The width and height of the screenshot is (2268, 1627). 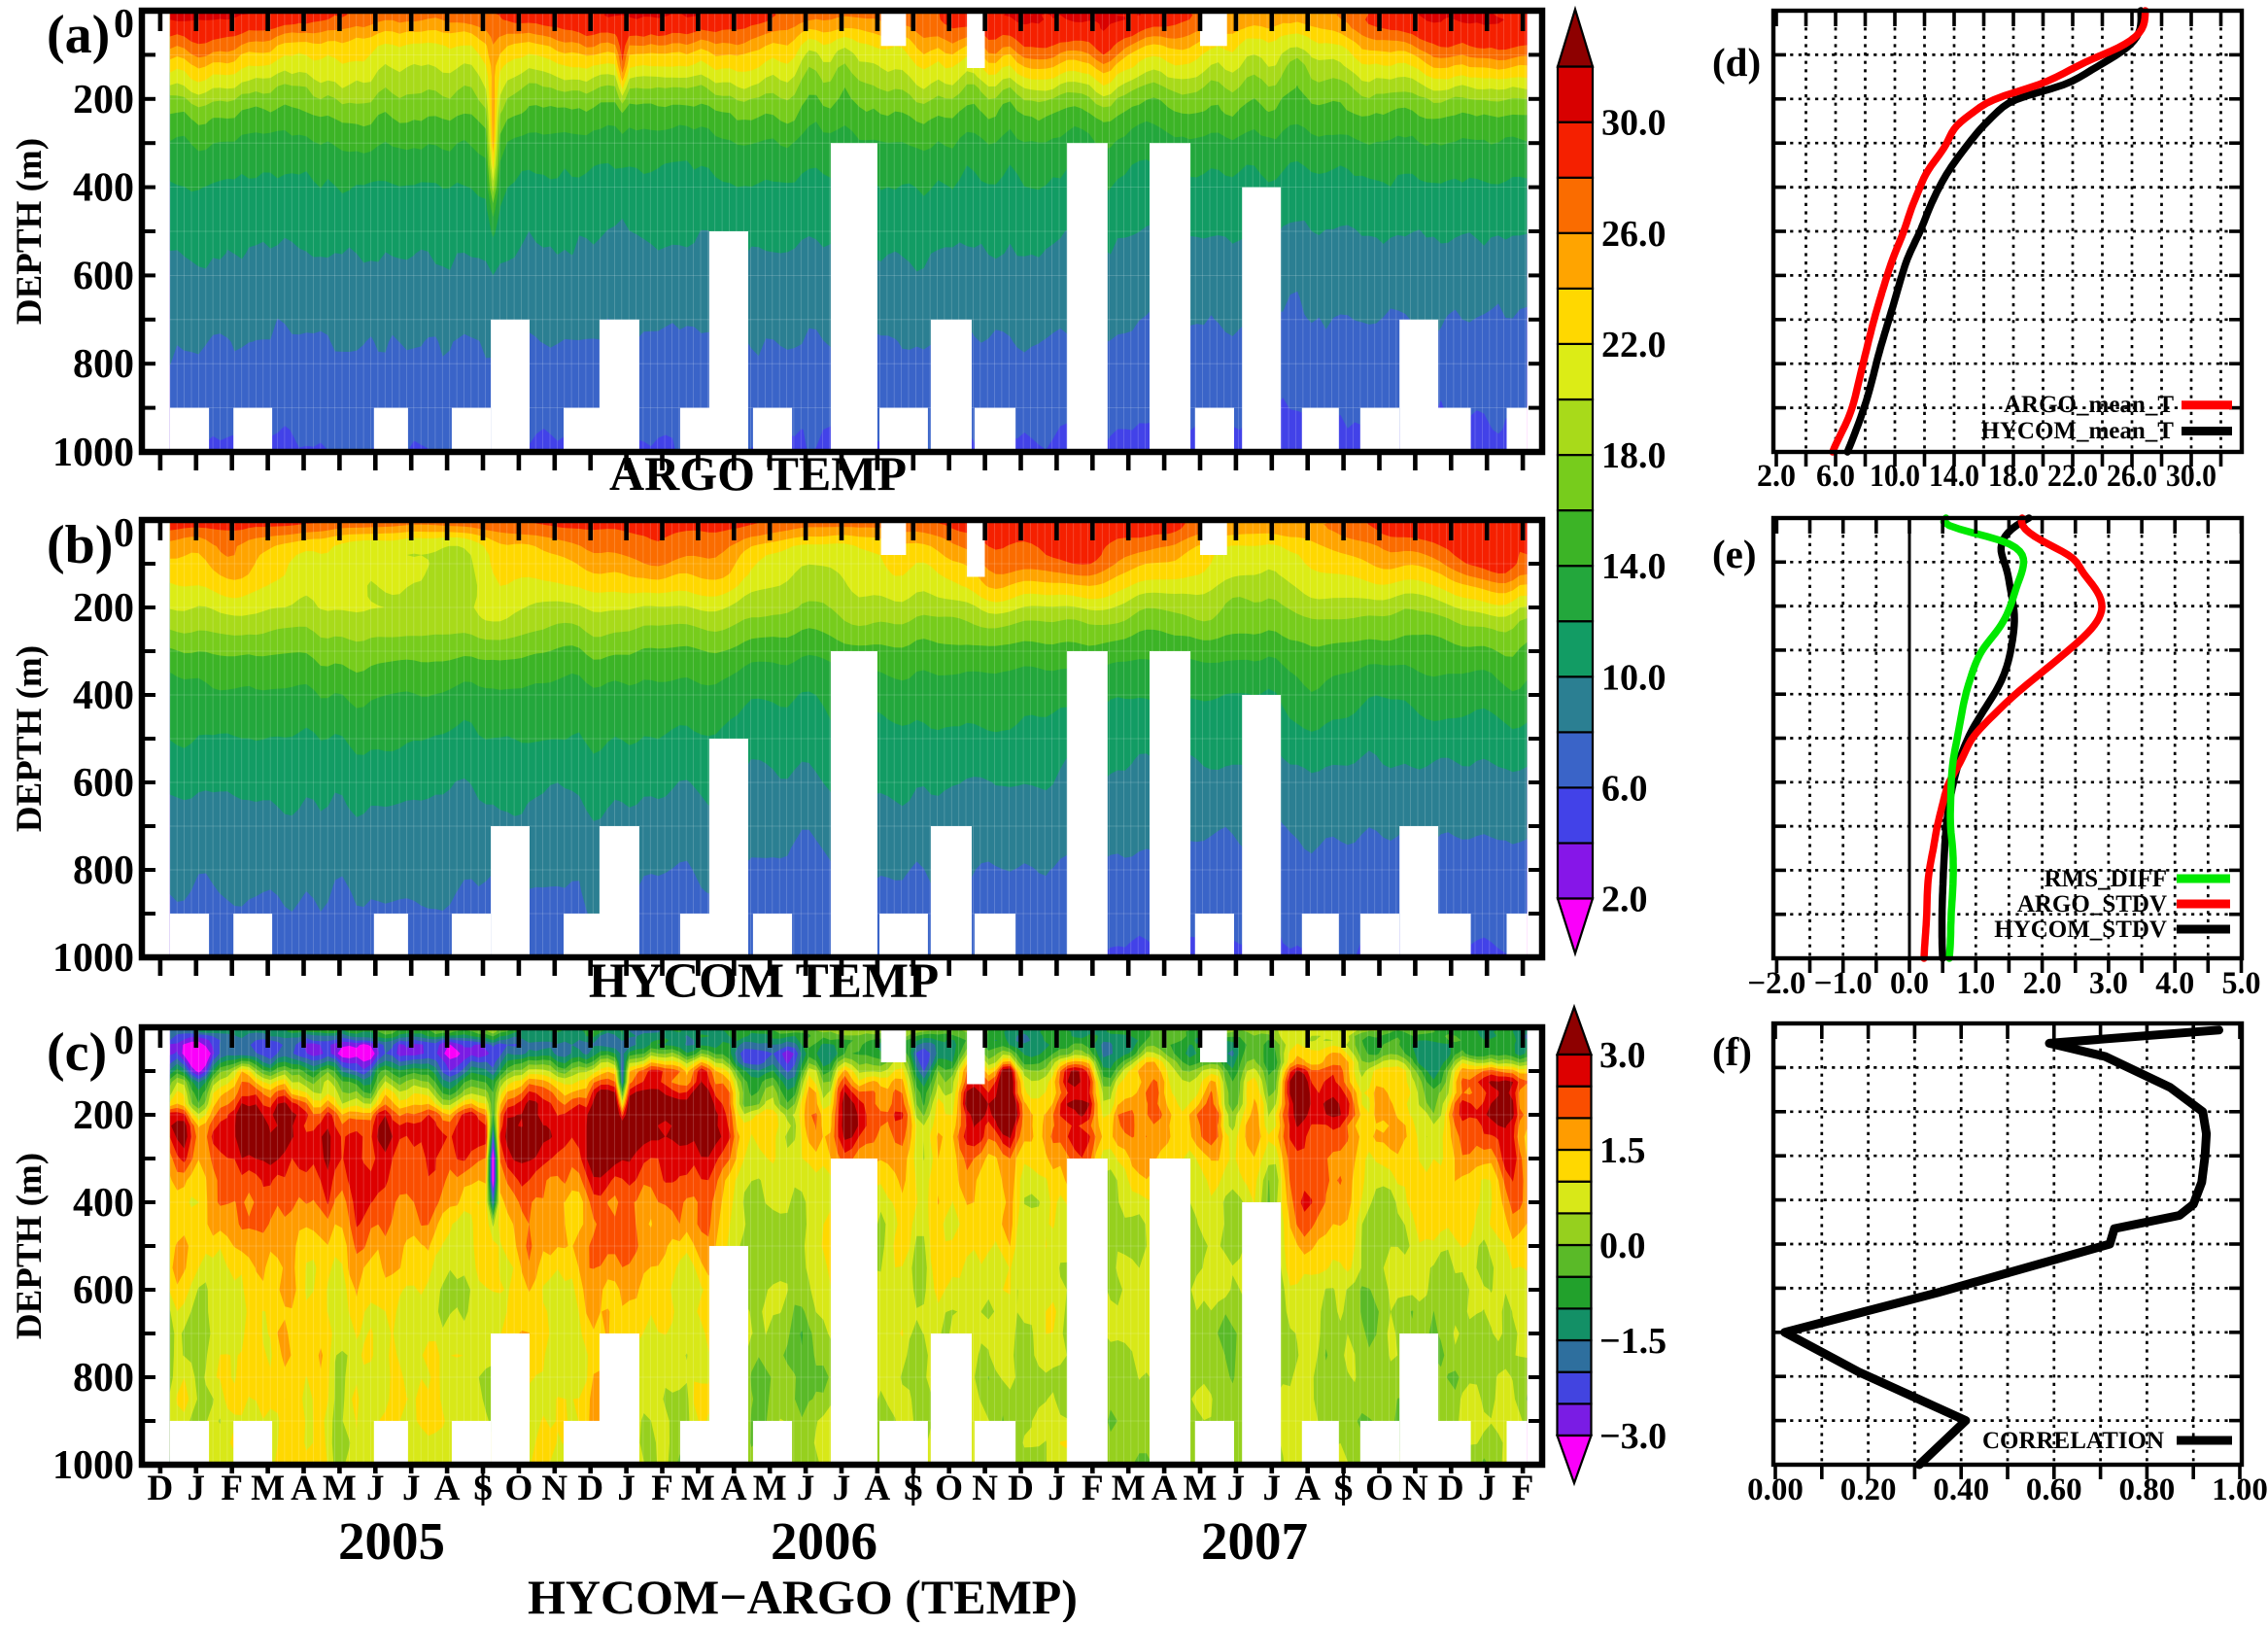 What do you see at coordinates (2080, 930) in the screenshot?
I see `svg-text: HYCOM_STDV` at bounding box center [2080, 930].